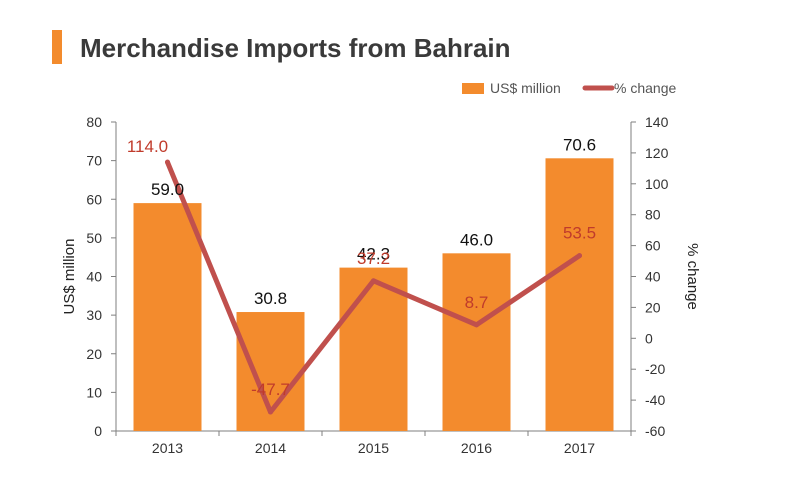  I want to click on bar-value-label: 59.0, so click(167, 189).